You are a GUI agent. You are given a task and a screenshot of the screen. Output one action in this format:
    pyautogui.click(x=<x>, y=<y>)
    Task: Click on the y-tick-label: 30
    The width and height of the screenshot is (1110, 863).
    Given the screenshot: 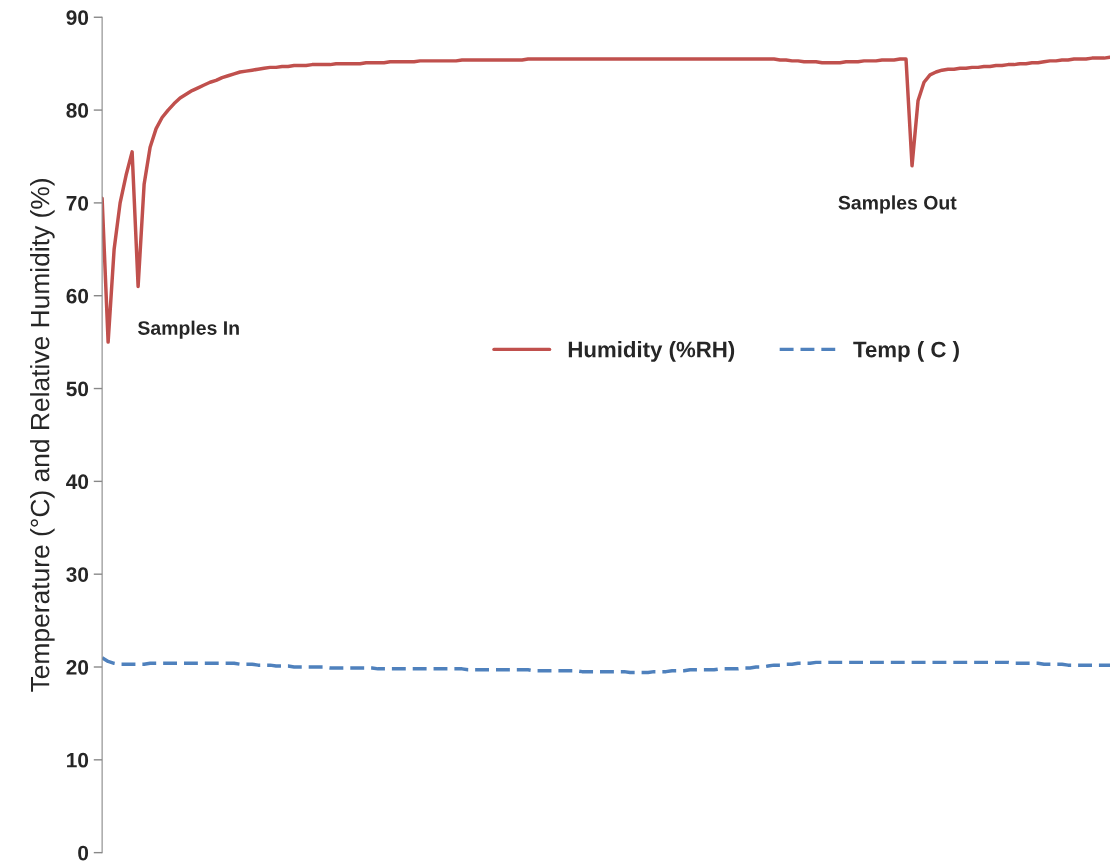 What is the action you would take?
    pyautogui.click(x=77, y=574)
    